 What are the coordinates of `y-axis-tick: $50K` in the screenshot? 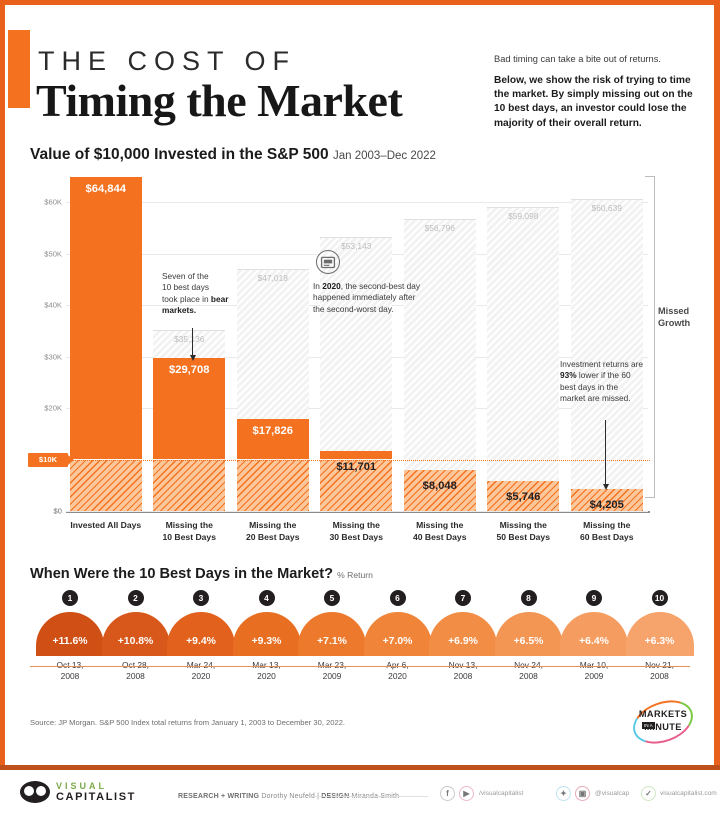 It's located at (53, 253).